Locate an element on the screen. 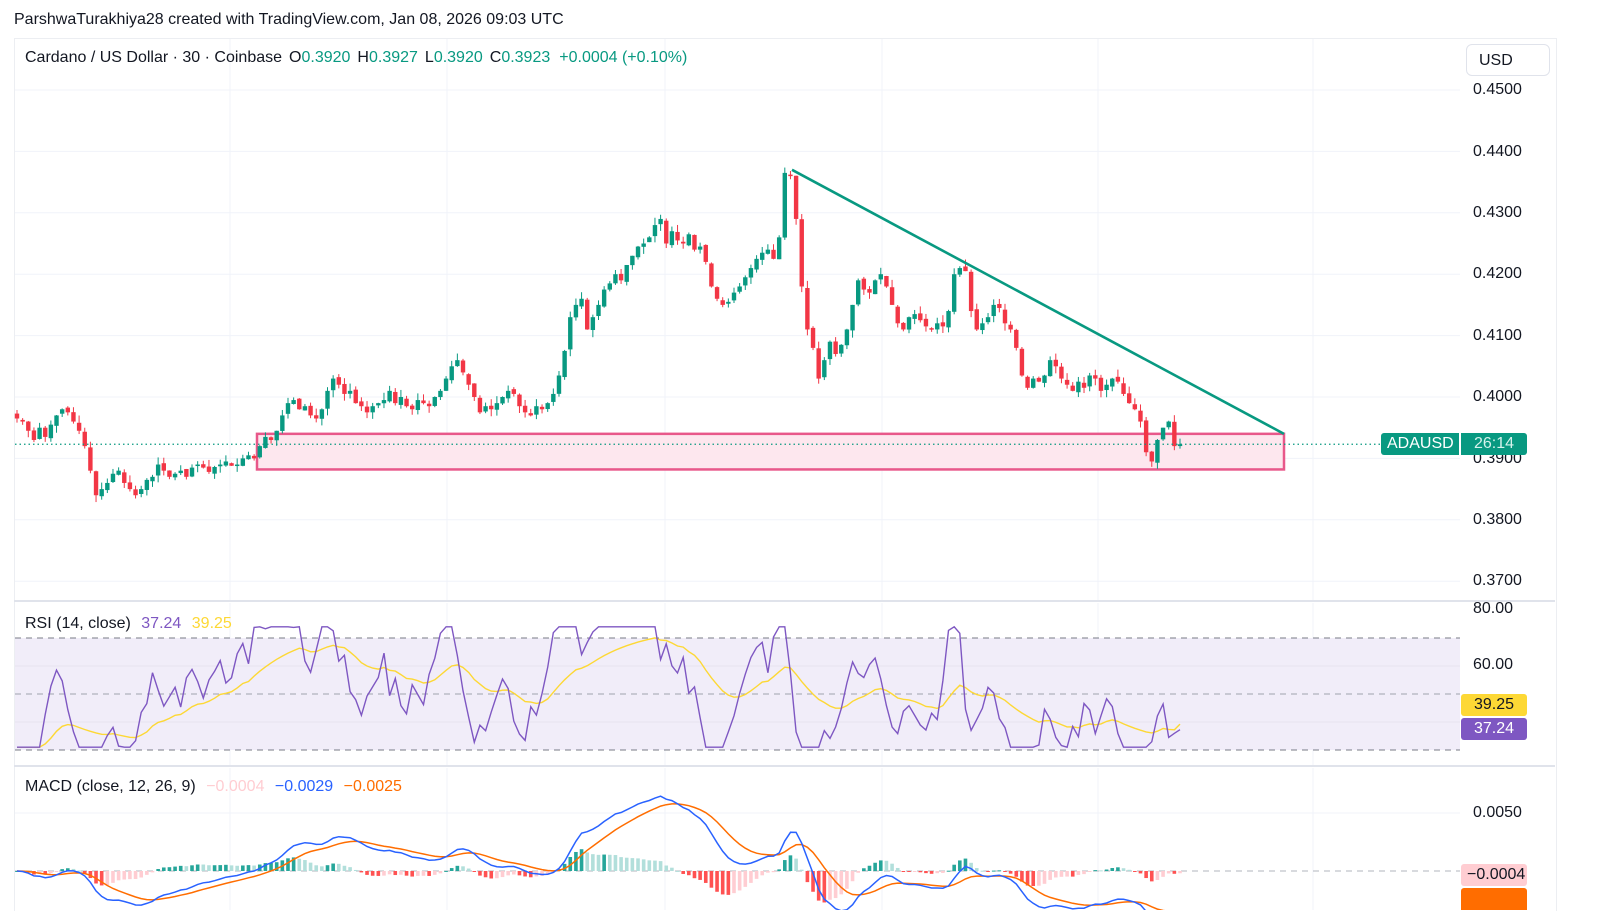  rsi-ma-value: 39.25 is located at coordinates (211, 623).